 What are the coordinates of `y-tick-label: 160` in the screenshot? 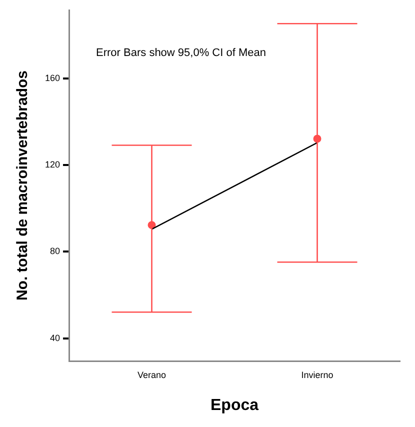 It's located at (52, 78).